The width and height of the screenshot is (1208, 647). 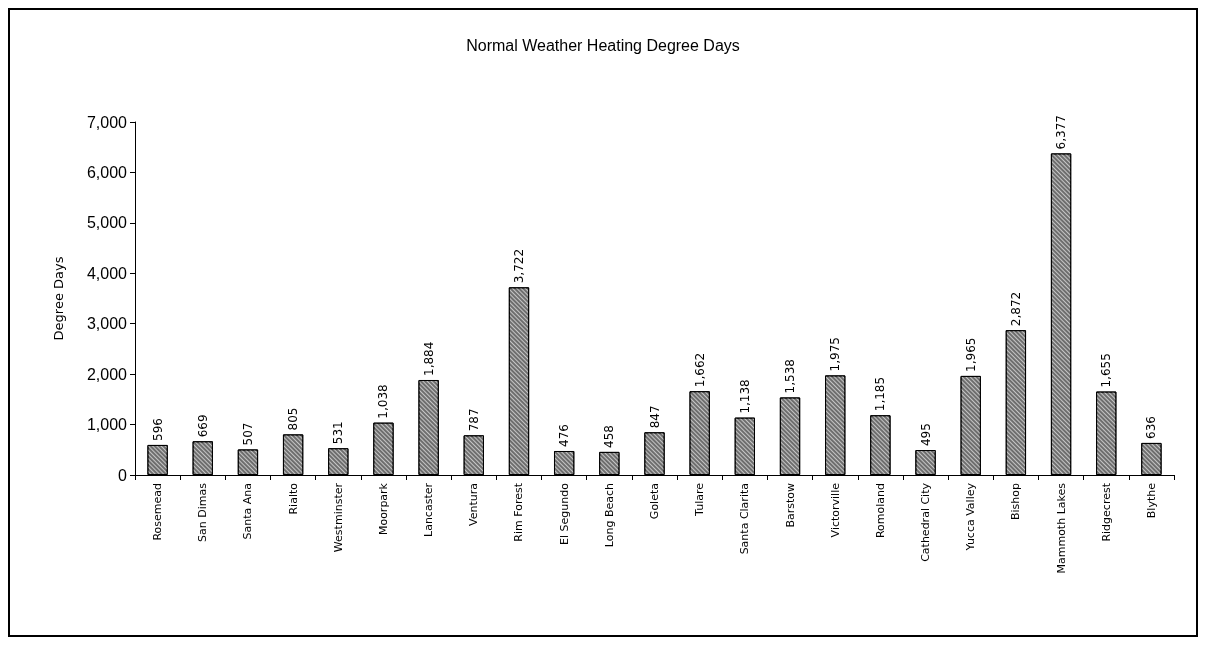 What do you see at coordinates (428, 358) in the screenshot?
I see `data-label: 1,884` at bounding box center [428, 358].